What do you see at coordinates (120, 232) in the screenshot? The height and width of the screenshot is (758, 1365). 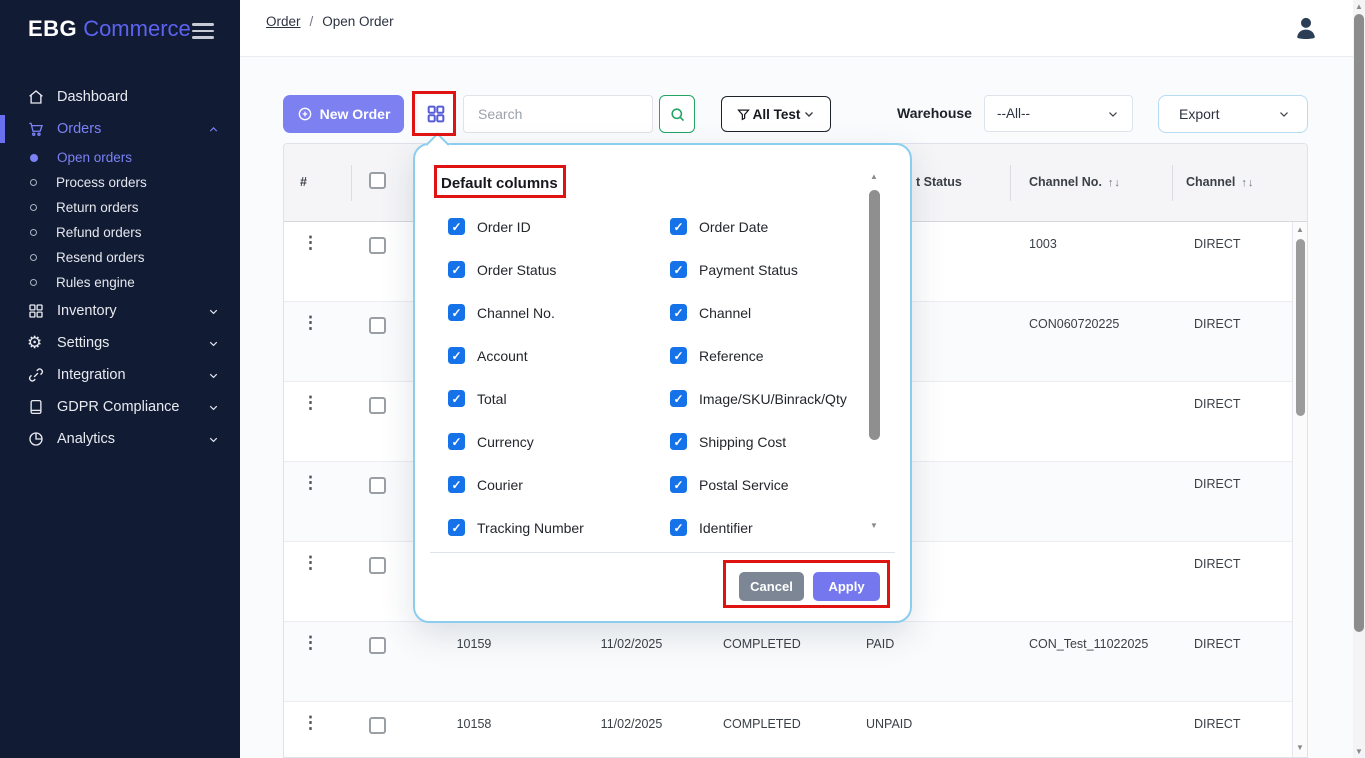 I see `sidebar-item-refund-orders: Refund orders` at bounding box center [120, 232].